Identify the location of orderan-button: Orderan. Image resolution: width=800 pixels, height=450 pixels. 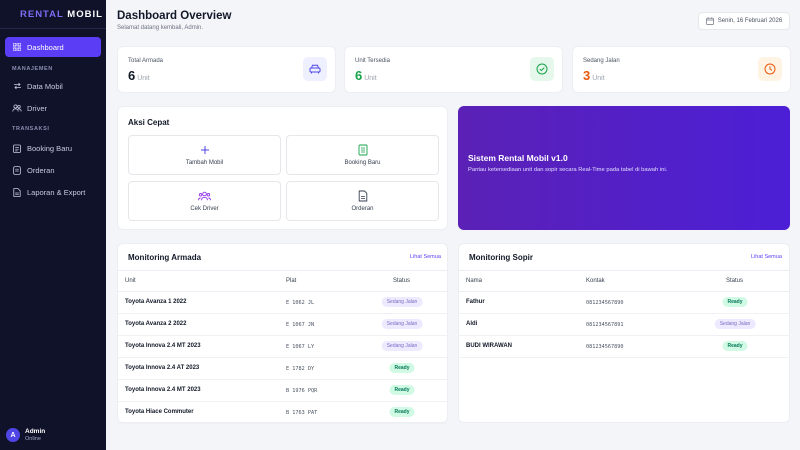
(362, 201).